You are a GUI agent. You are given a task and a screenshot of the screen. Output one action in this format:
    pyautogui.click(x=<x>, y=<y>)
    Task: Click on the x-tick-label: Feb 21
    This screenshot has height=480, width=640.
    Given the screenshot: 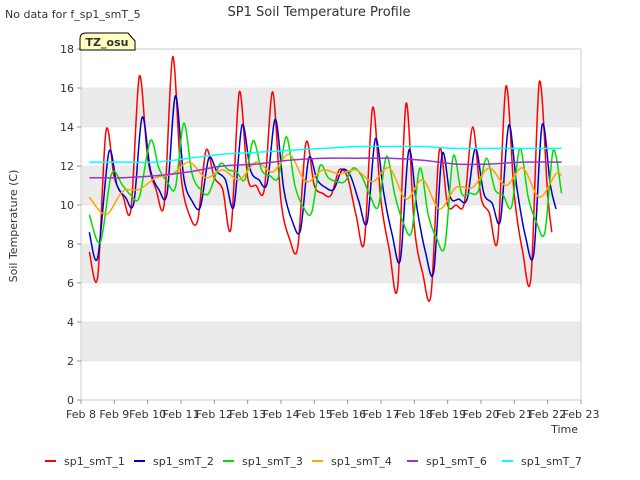 What is the action you would take?
    pyautogui.click(x=514, y=414)
    